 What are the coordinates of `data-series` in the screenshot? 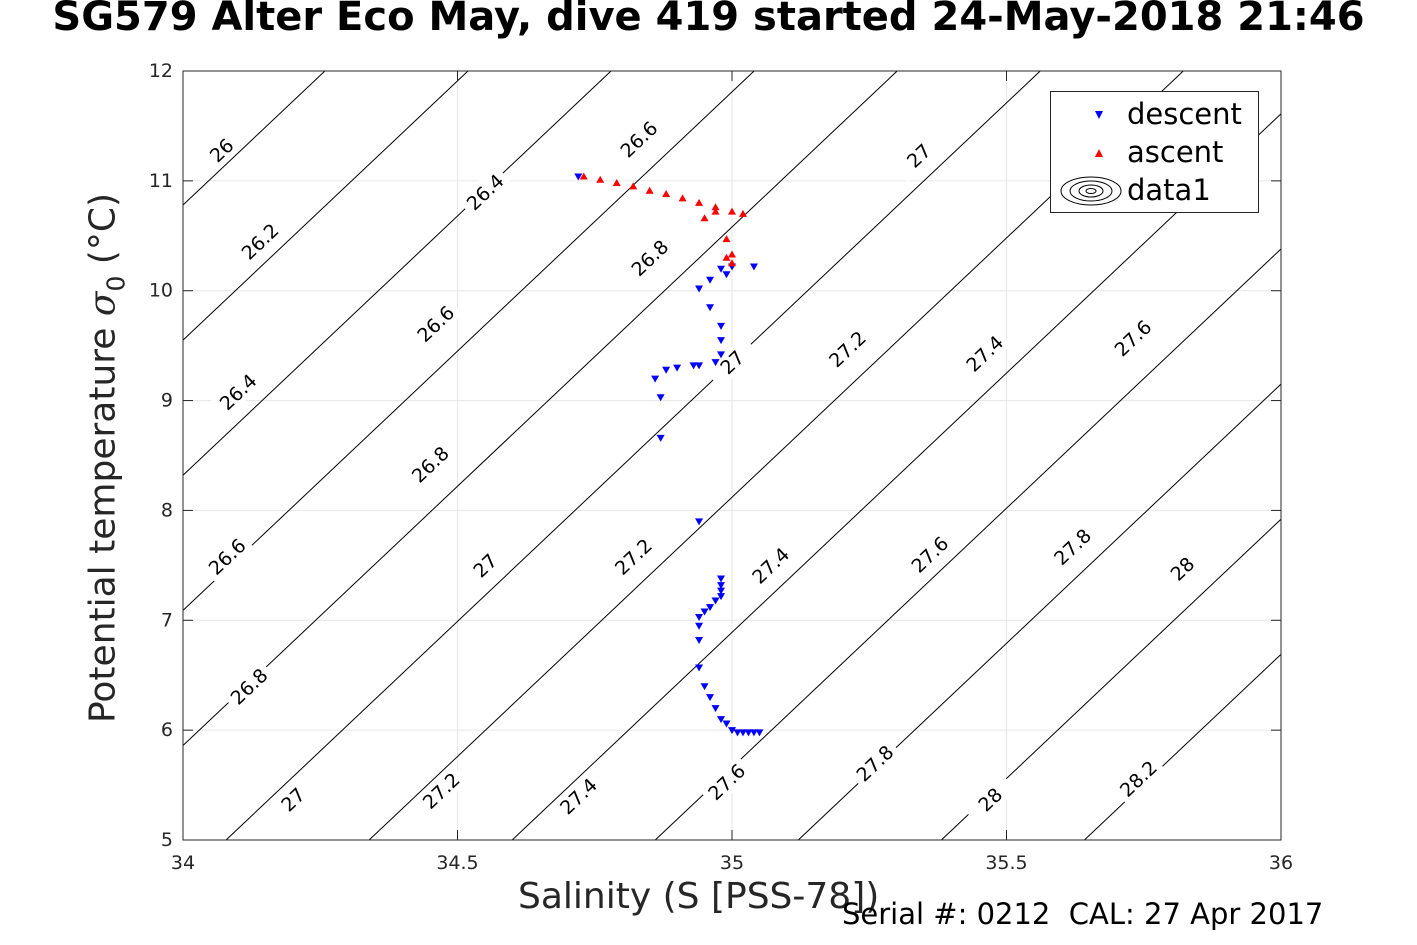 It's located at (669, 454).